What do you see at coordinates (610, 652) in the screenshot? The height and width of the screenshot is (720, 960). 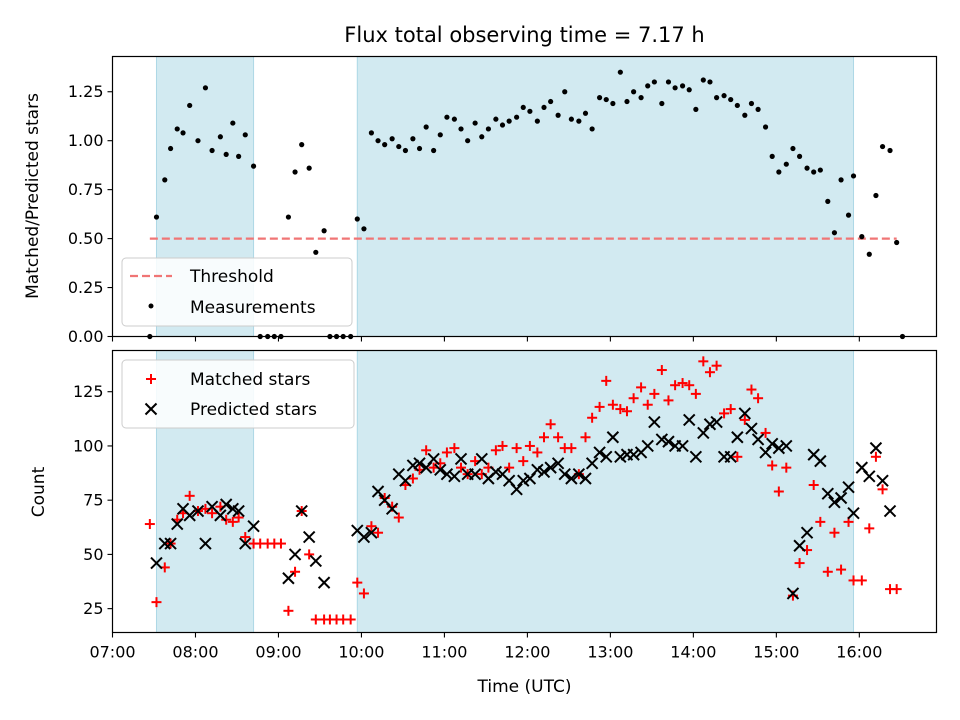 I see `x-tick-label: 13:00` at bounding box center [610, 652].